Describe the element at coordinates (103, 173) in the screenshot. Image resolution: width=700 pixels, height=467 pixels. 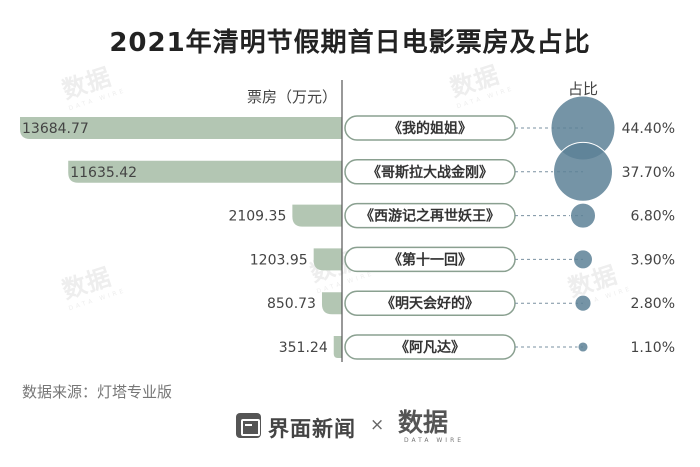
I see `bar-value-label: 11635.42` at that location.